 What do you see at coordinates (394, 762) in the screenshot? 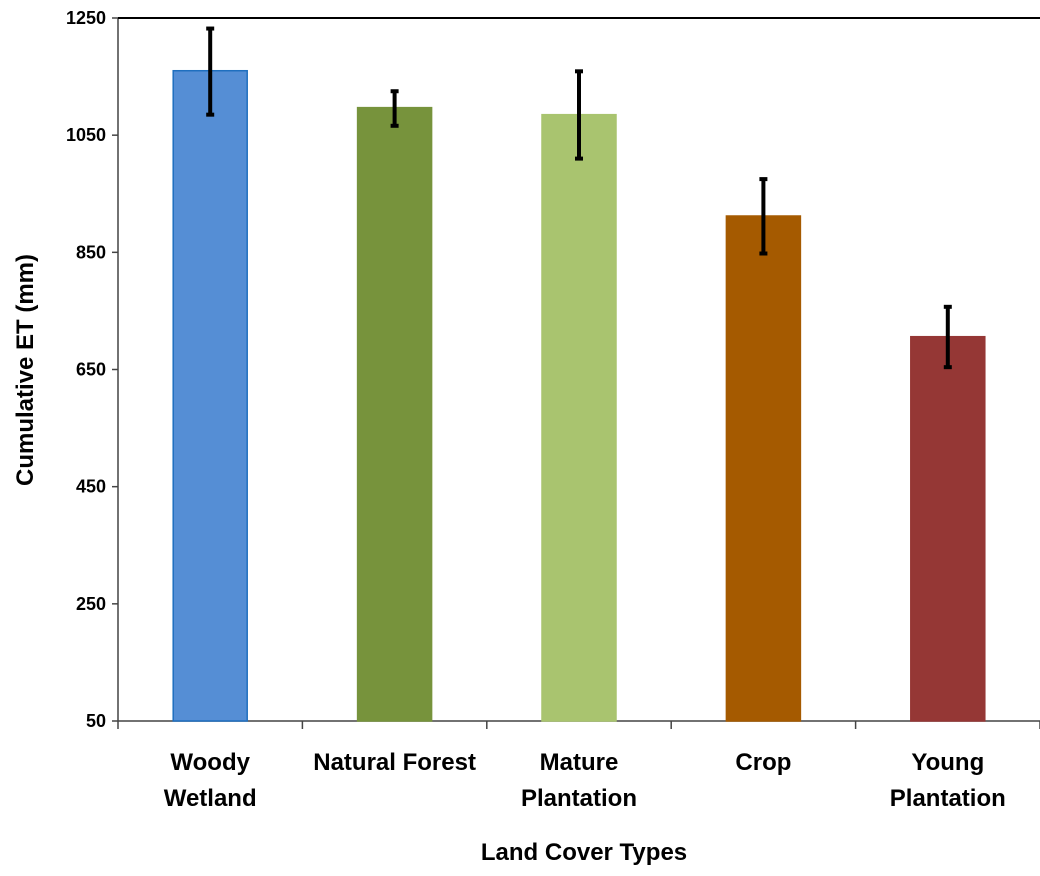
I see `x-category-label: Natural Forest` at bounding box center [394, 762].